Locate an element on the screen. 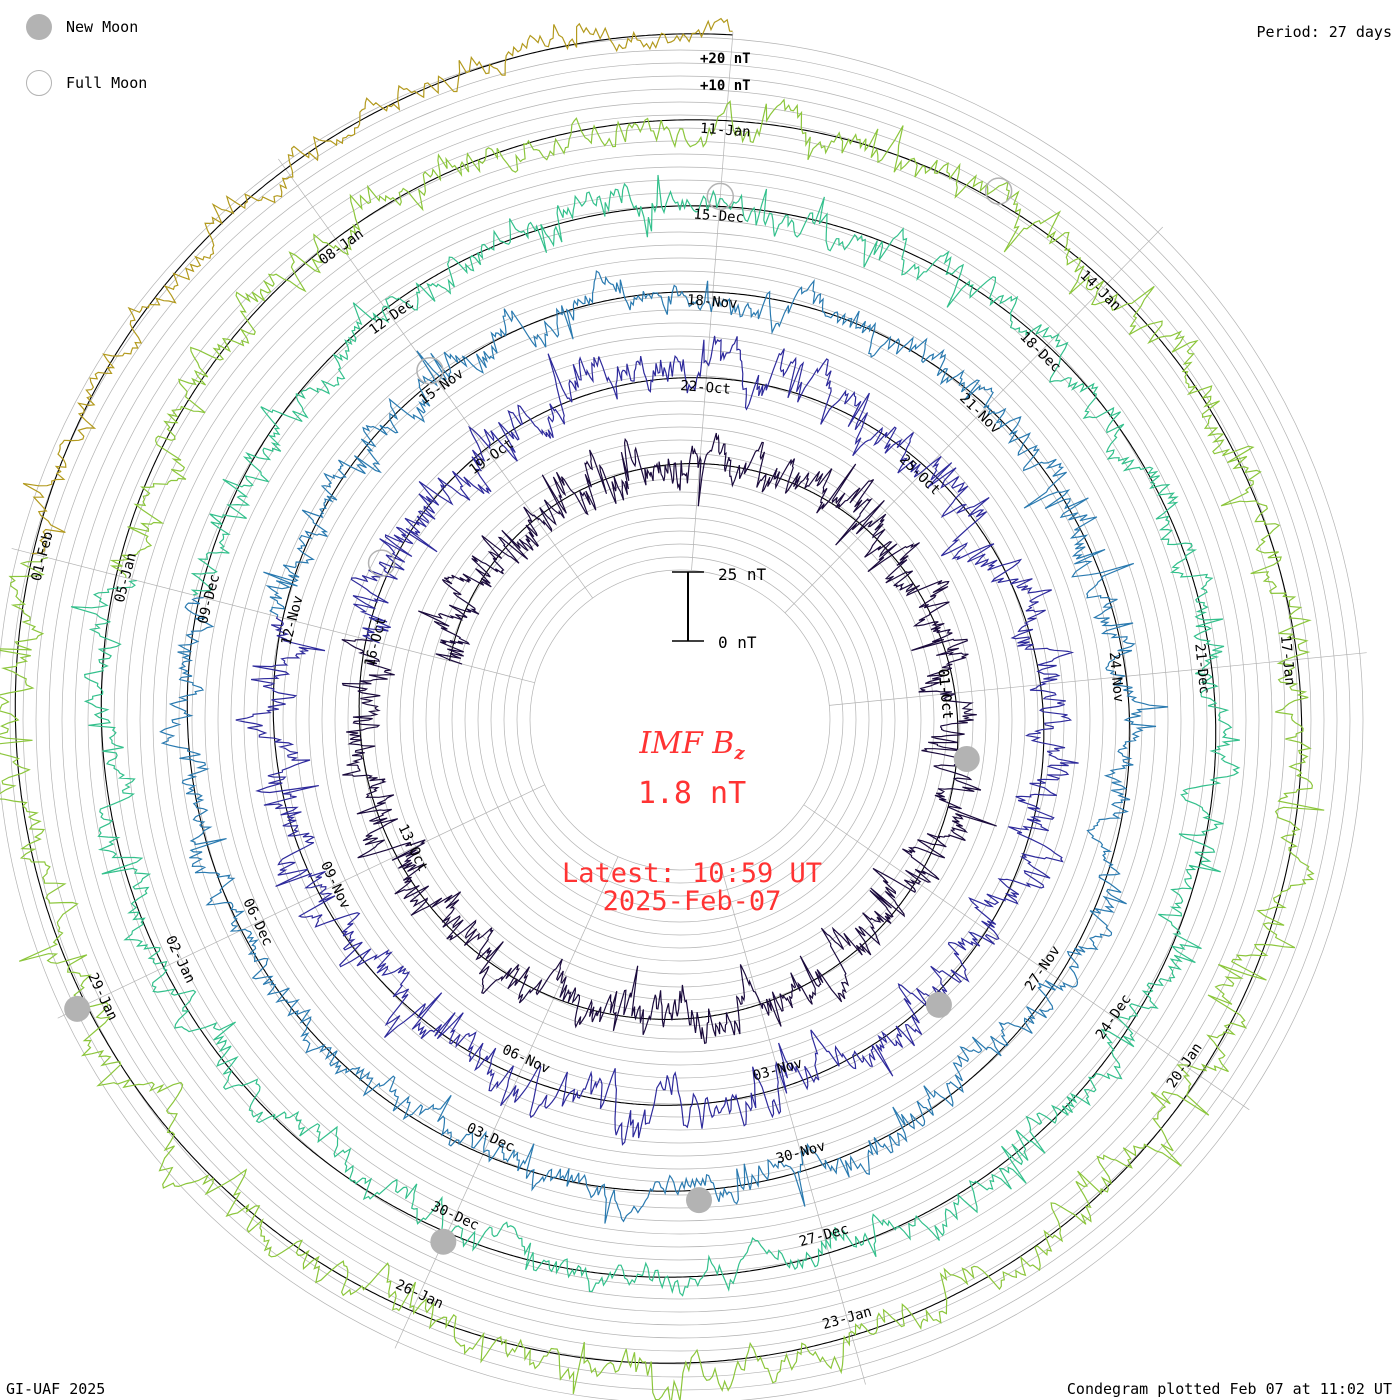 Image resolution: width=1400 pixels, height=1400 pixels. date-label: 01-Oct is located at coordinates (945, 694).